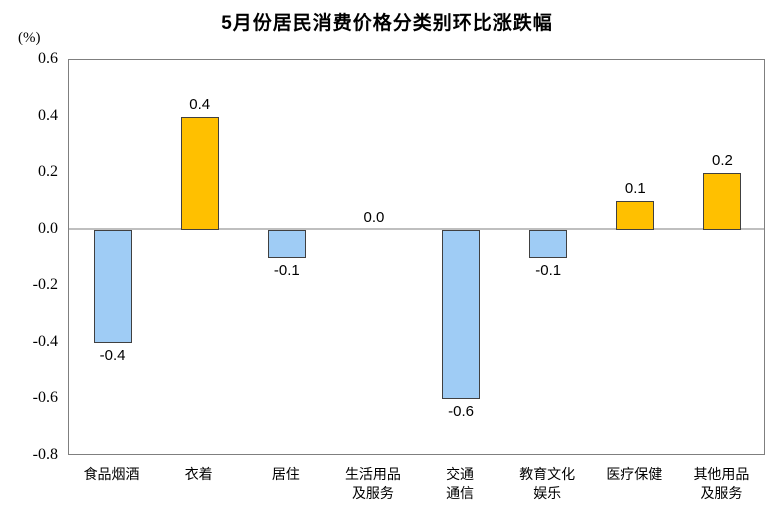 This screenshot has height=515, width=774. Describe the element at coordinates (461, 412) in the screenshot. I see `bar-value-label: -0.6` at that location.